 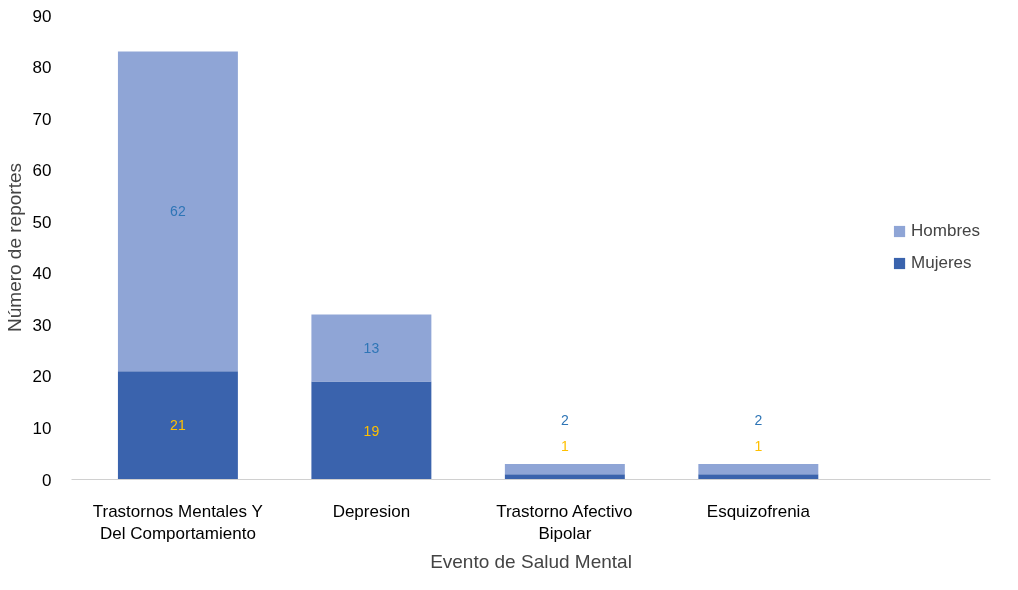 I want to click on legend-label: Mujeres, so click(x=941, y=263).